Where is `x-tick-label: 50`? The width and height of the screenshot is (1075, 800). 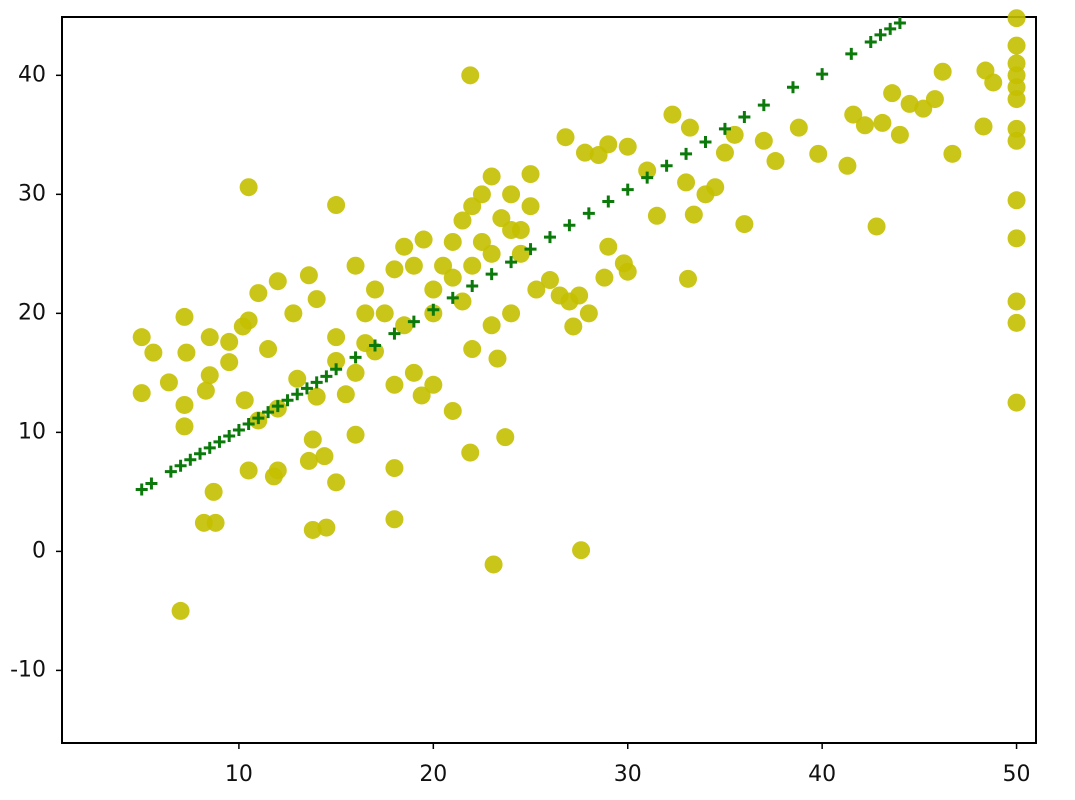 x-tick-label: 50 is located at coordinates (1017, 774).